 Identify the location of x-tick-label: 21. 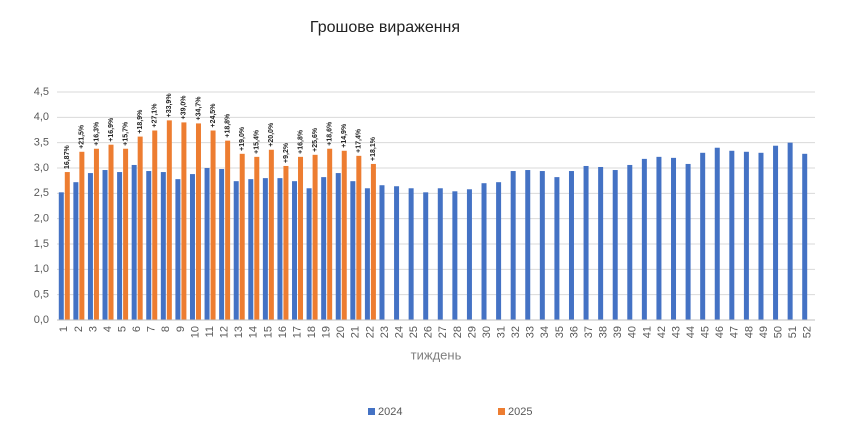
(356, 332).